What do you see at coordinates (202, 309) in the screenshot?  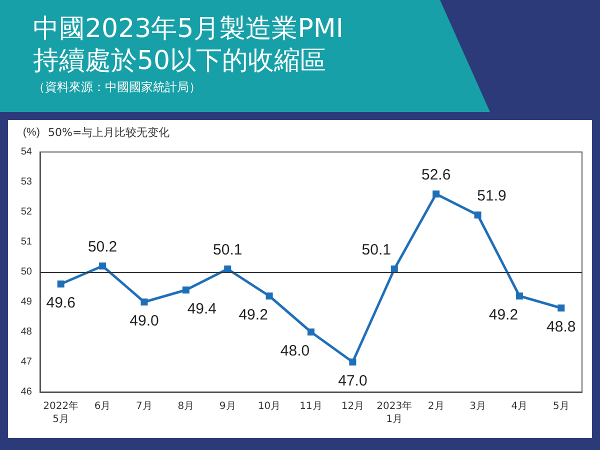 I see `data-label: 49.4` at bounding box center [202, 309].